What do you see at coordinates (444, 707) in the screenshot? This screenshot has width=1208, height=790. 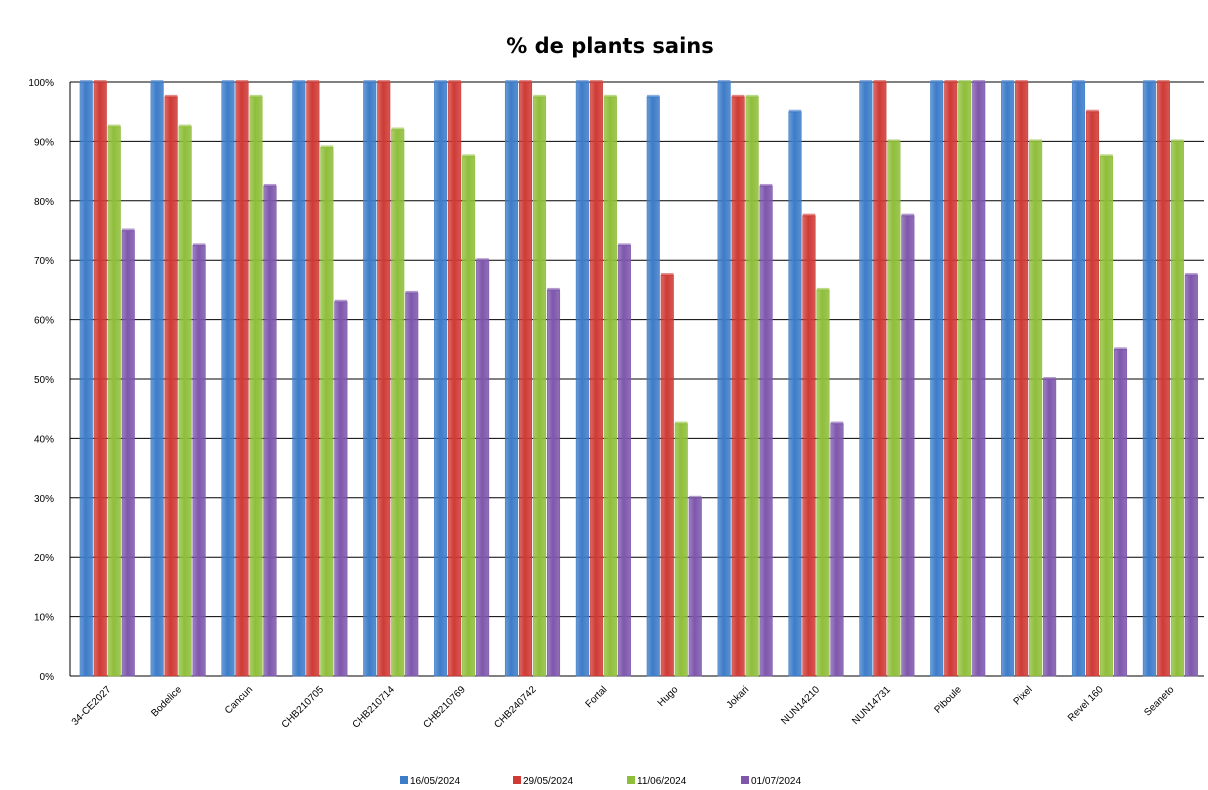 I see `x-tick-label: CHB210769` at bounding box center [444, 707].